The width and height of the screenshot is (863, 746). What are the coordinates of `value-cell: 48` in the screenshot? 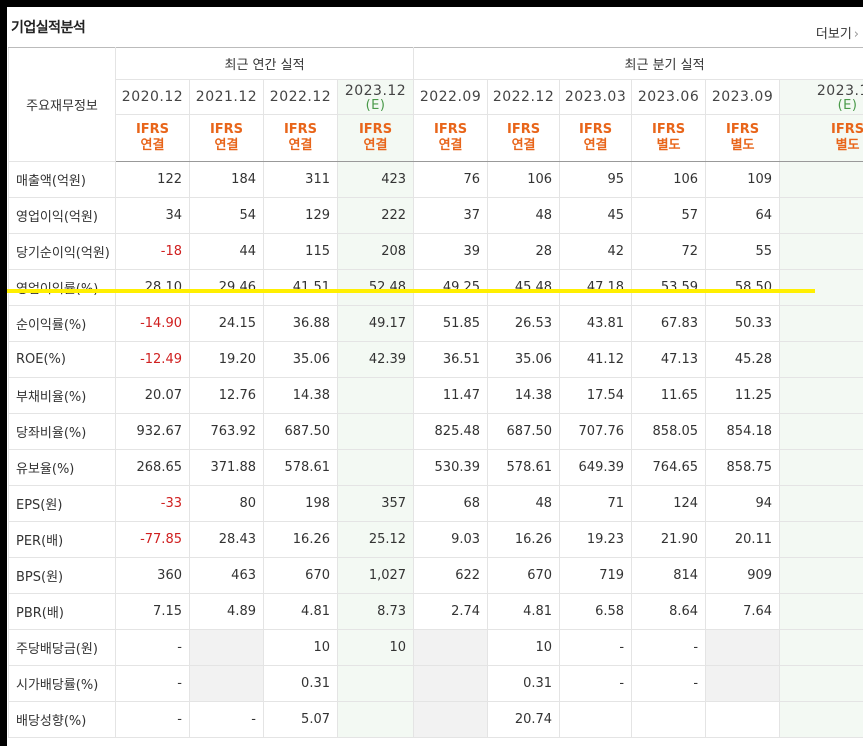 It's located at (524, 503).